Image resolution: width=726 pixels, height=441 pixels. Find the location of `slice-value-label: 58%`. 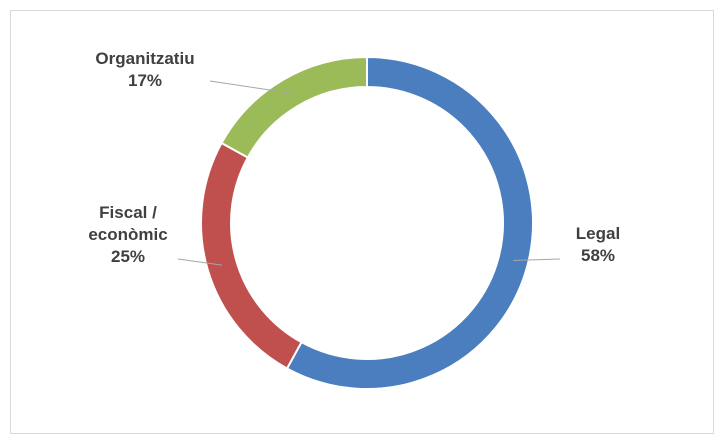

slice-value-label: 58% is located at coordinates (598, 255).